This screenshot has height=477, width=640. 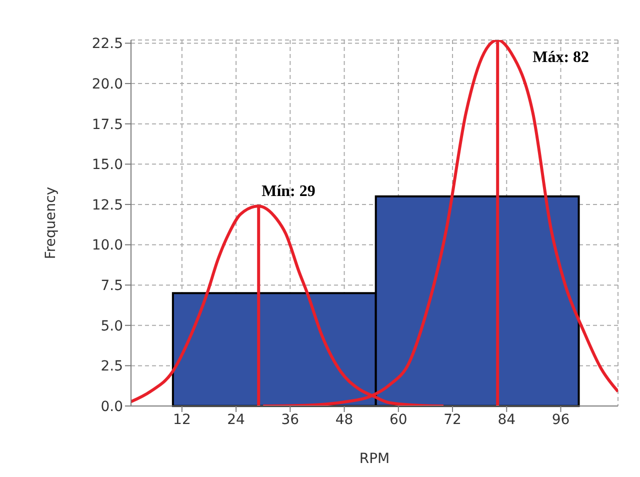 What do you see at coordinates (374, 459) in the screenshot?
I see `x-axis-title: RPM` at bounding box center [374, 459].